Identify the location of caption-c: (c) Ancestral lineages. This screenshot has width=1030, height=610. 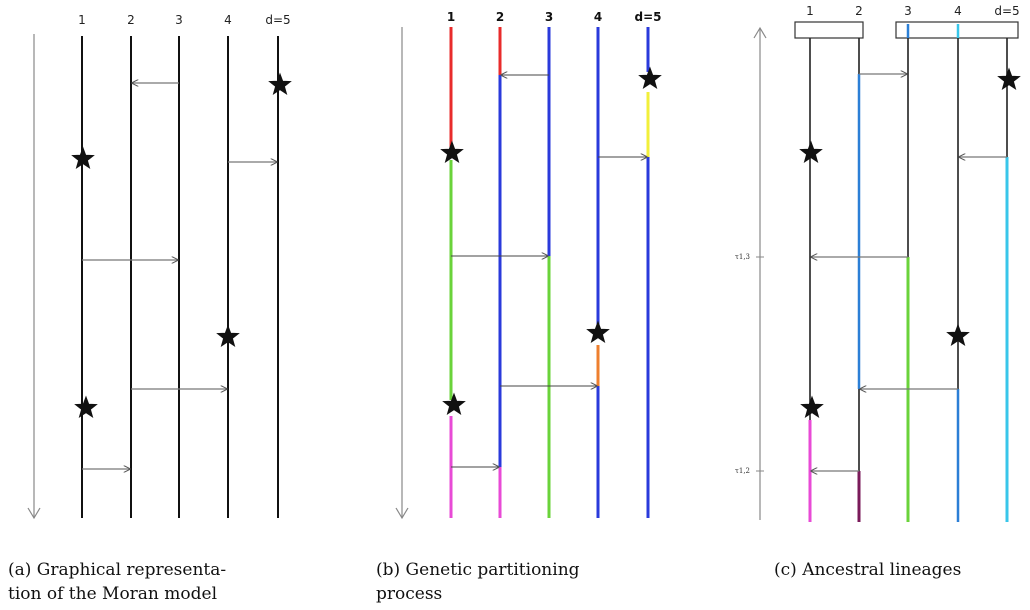
(899, 570).